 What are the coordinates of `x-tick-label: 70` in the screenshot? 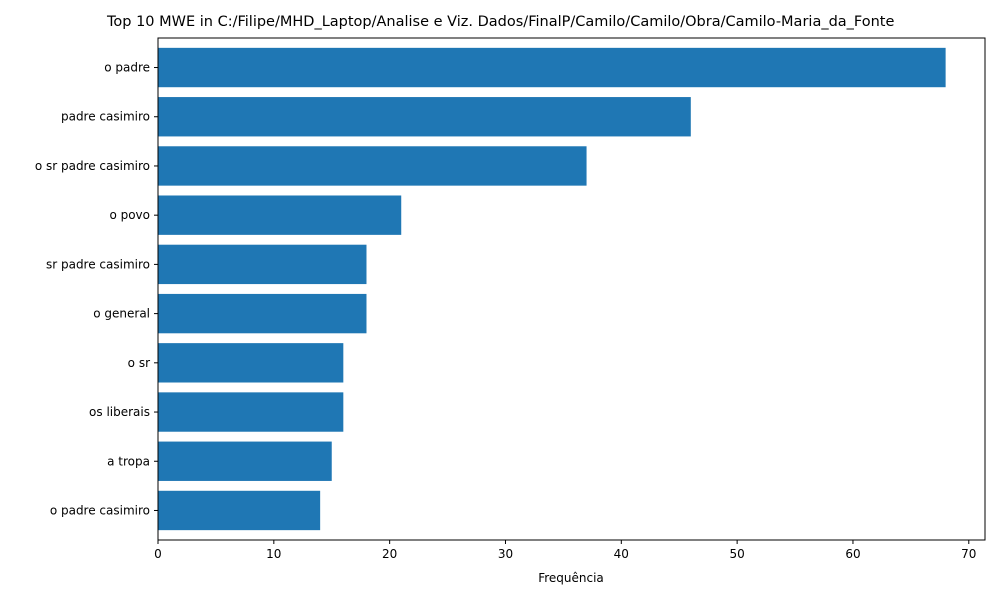 It's located at (968, 554).